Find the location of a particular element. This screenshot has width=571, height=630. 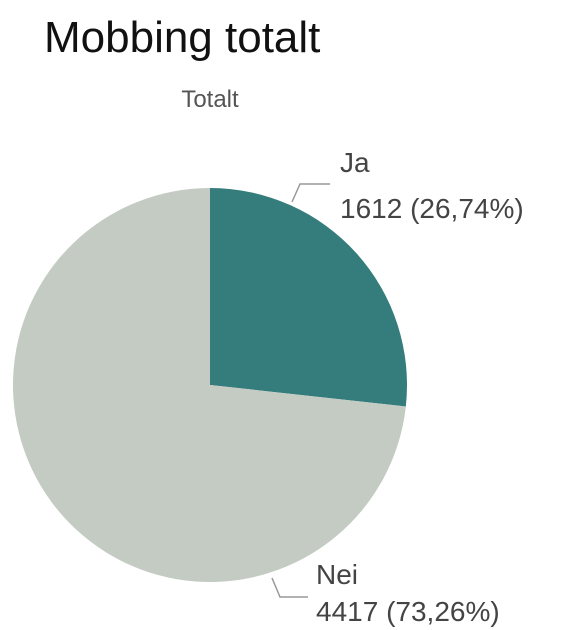

value-label: 4417 (73,26%) is located at coordinates (408, 611).